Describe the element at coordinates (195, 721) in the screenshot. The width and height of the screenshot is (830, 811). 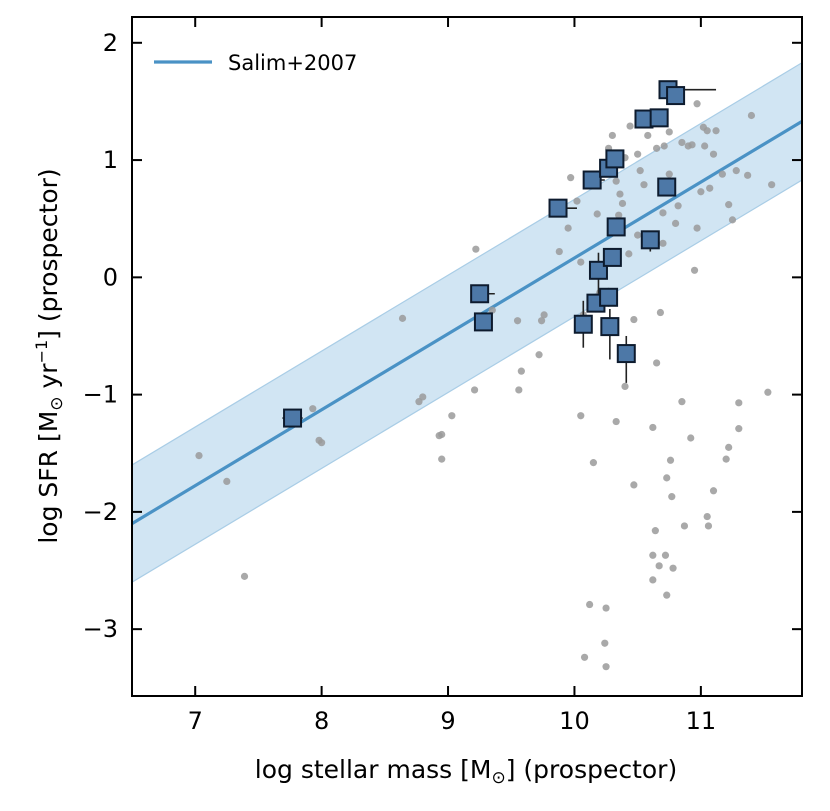
I see `x-tick-label: 7` at that location.